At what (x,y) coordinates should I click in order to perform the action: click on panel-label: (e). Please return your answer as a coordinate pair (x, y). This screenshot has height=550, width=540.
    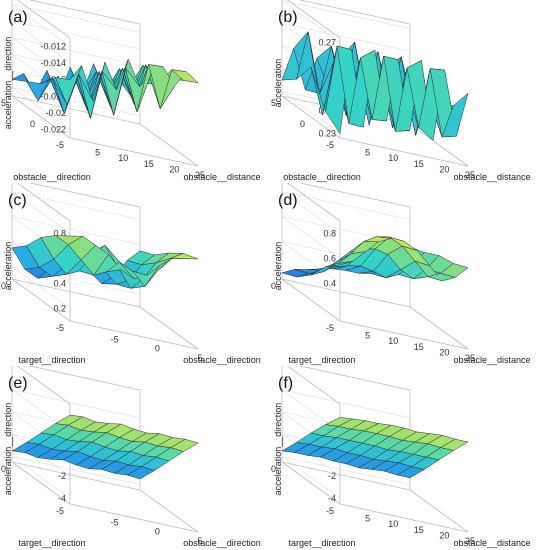
    Looking at the image, I should click on (18, 383).